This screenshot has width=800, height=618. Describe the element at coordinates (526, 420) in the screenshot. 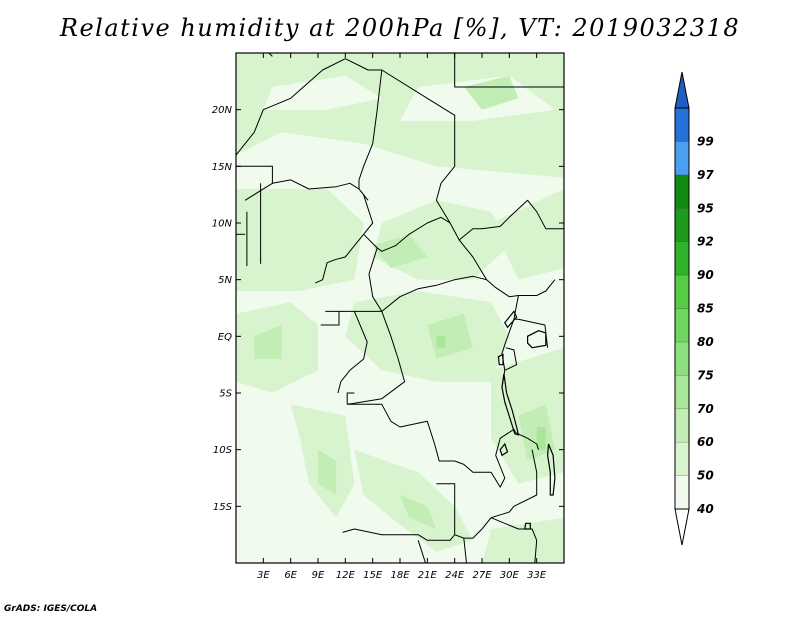

I see `lakes` at that location.